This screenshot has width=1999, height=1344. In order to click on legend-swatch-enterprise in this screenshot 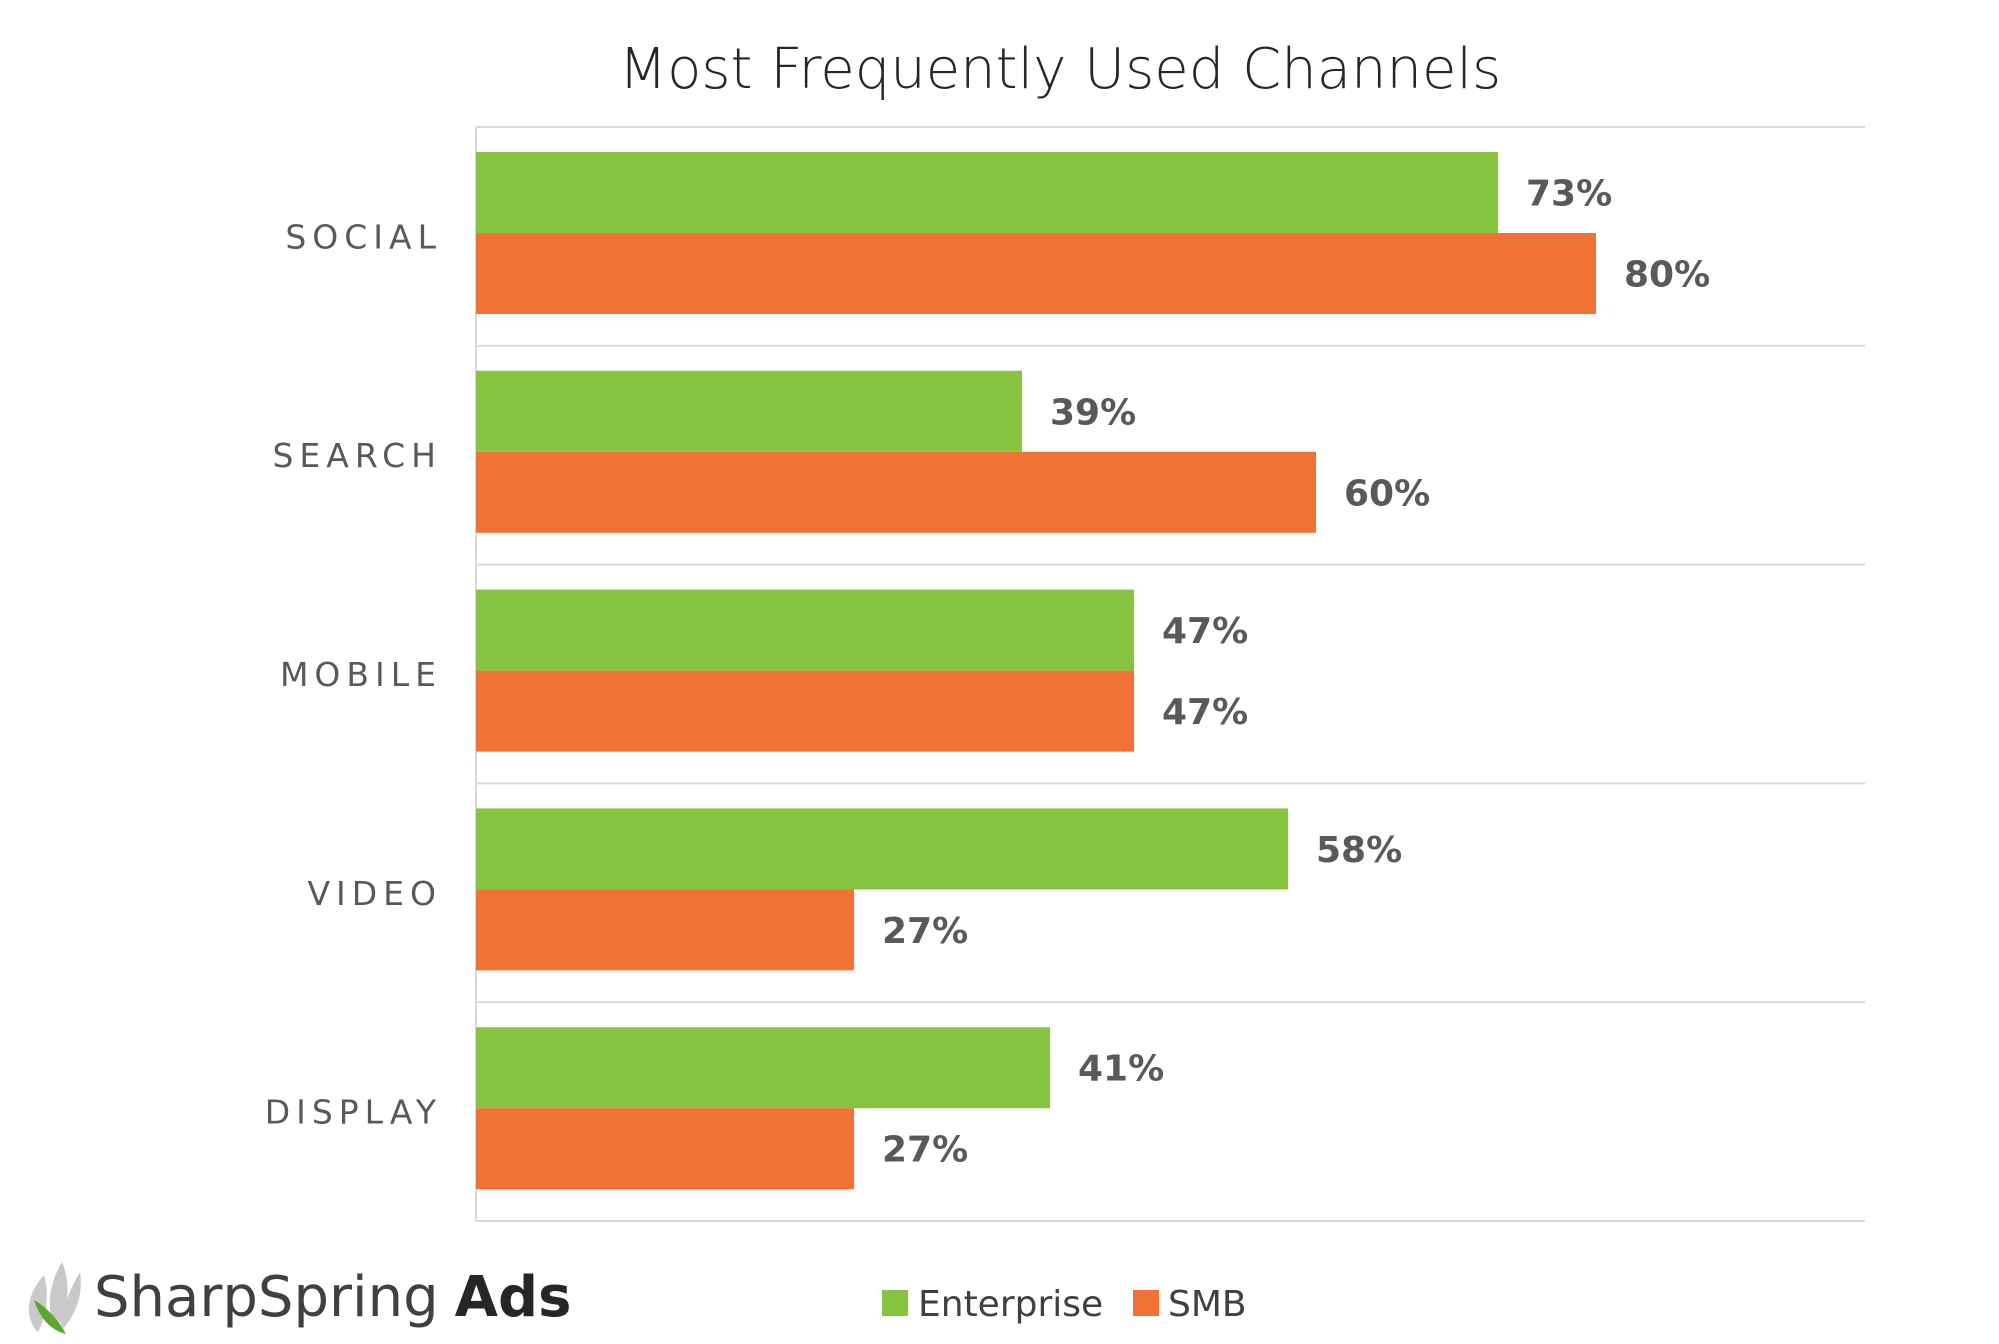, I will do `click(895, 1303)`.